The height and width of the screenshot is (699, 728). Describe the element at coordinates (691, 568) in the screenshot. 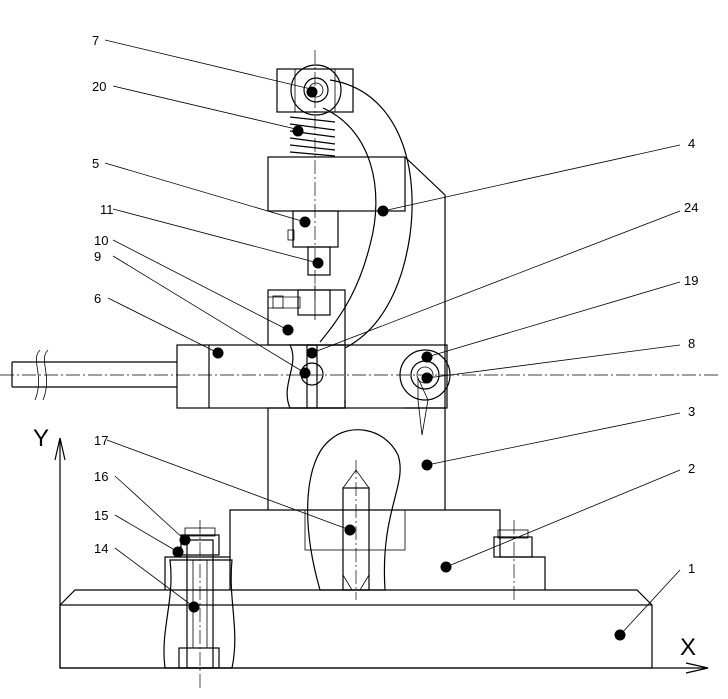

I see `callout-label-1: 1` at that location.